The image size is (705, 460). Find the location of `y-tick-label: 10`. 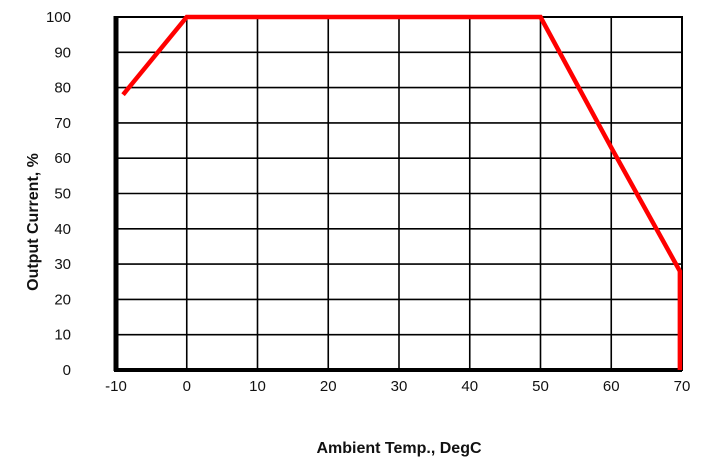

y-tick-label: 10 is located at coordinates (62, 335).